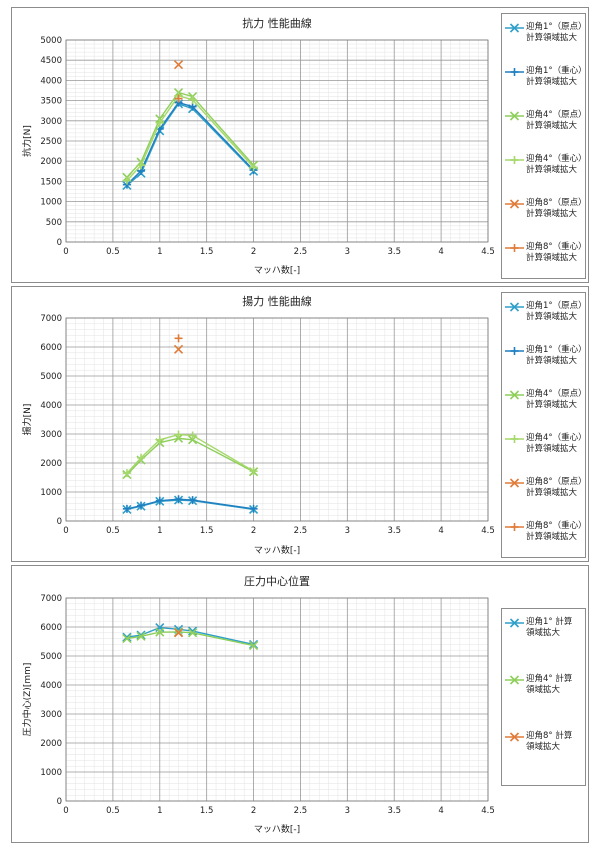 The width and height of the screenshot is (600, 850). Describe the element at coordinates (556, 76) in the screenshot. I see `legend-label: 迎角1°（重心） 計算領域拡大` at that location.